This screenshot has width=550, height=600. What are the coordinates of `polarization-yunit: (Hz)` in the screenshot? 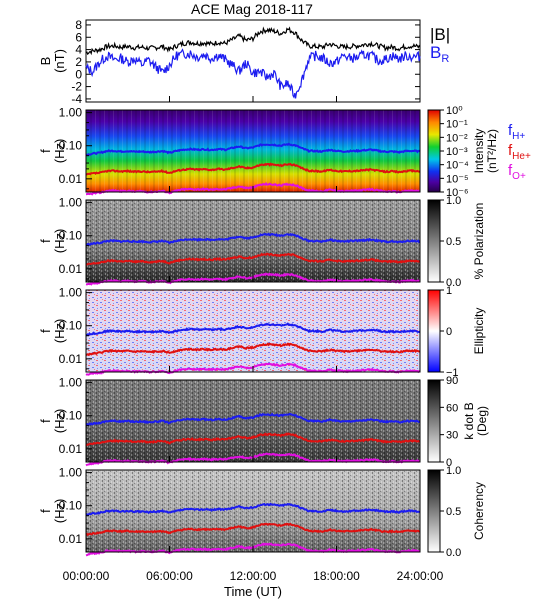 It's located at (59, 241).